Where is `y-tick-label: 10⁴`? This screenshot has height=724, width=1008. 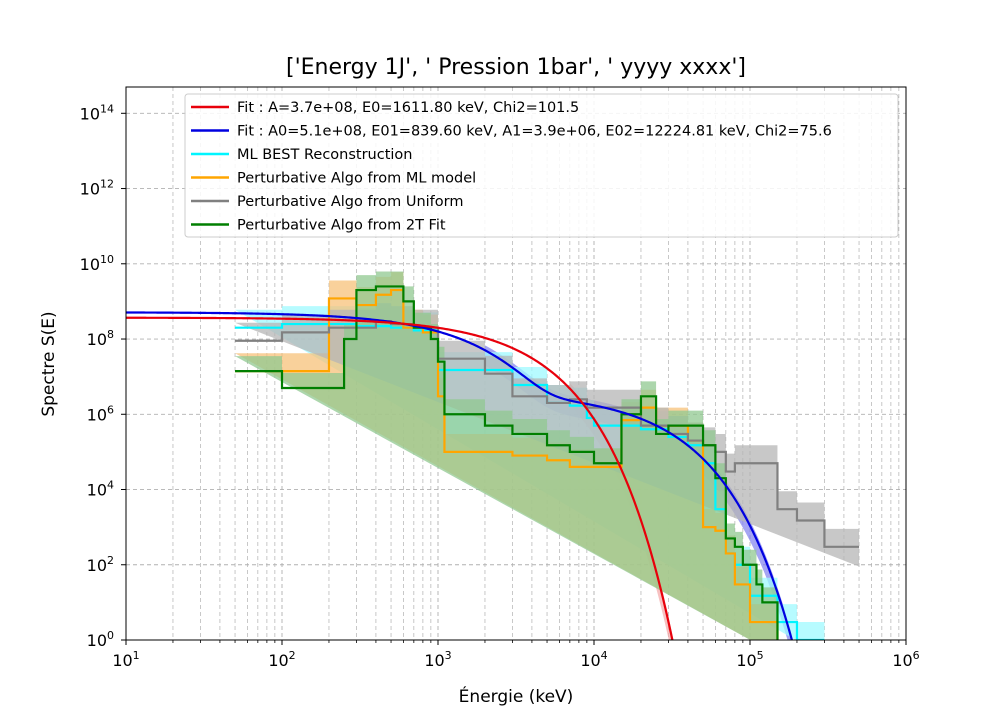 y-tick-label: 10⁴ is located at coordinates (100, 489).